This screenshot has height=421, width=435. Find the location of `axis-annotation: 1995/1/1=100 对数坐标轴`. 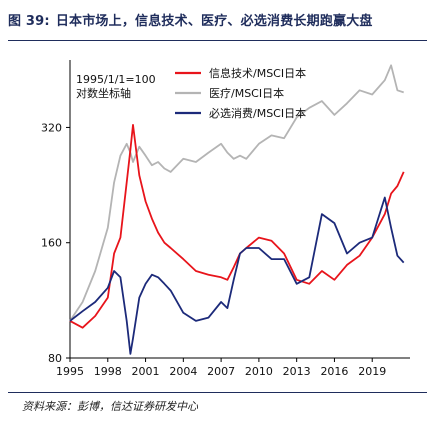

axis-annotation: 1995/1/1=100 对数坐标轴 is located at coordinates (116, 86).